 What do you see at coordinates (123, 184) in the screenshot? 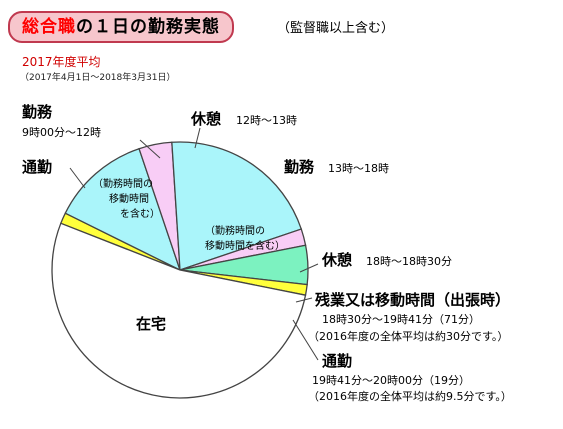
I see `note-work-am-1: （勤務時間の` at bounding box center [123, 184].